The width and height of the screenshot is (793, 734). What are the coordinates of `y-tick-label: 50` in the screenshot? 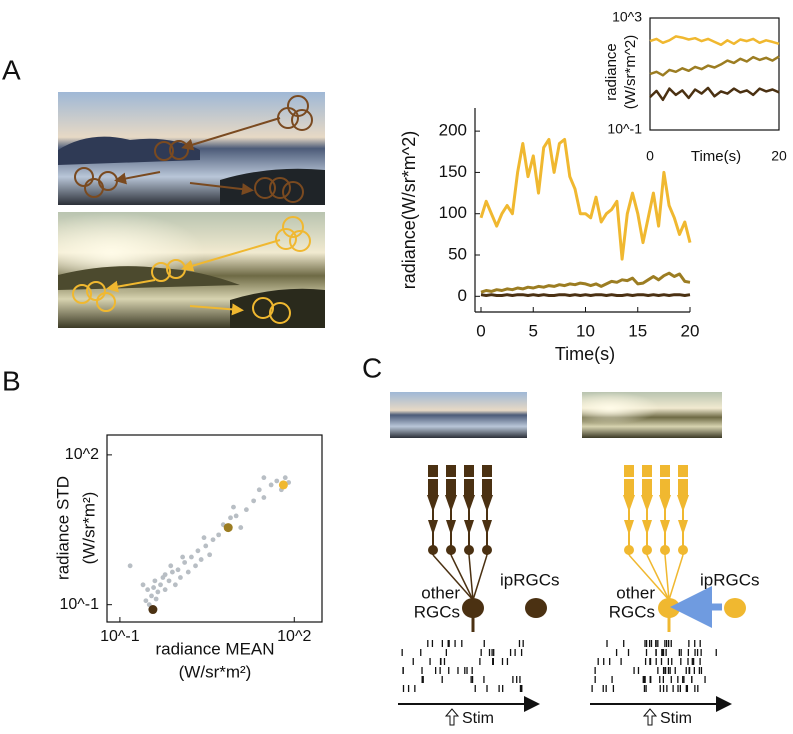 It's located at (457, 253).